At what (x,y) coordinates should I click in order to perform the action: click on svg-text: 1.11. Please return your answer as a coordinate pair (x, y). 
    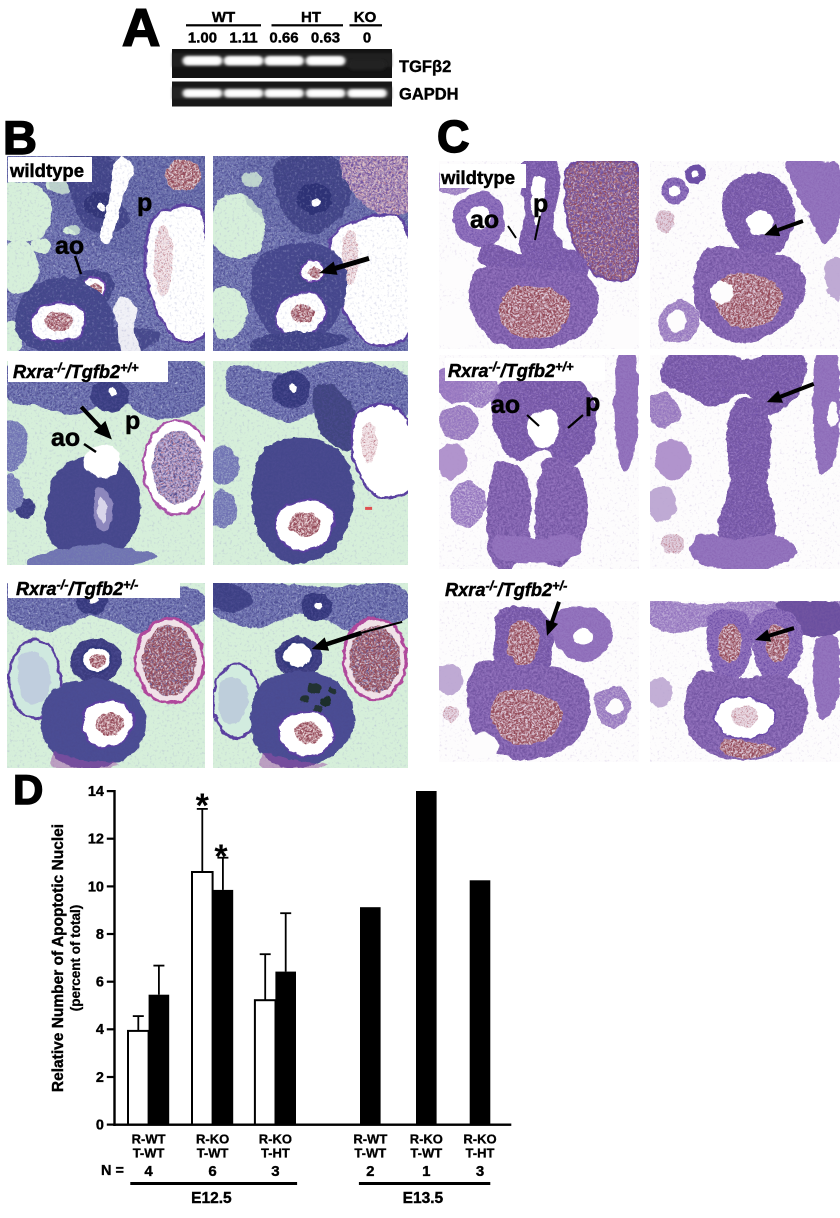
    Looking at the image, I should click on (243, 38).